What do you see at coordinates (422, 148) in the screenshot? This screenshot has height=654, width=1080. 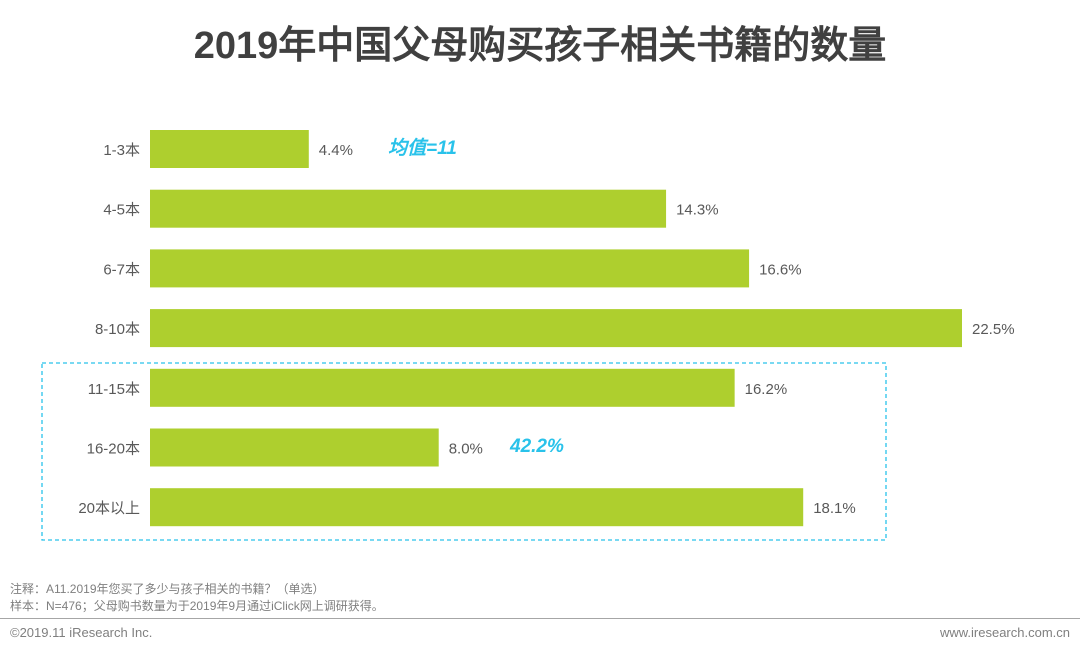 I see `mean-annotation: 均值=11` at bounding box center [422, 148].